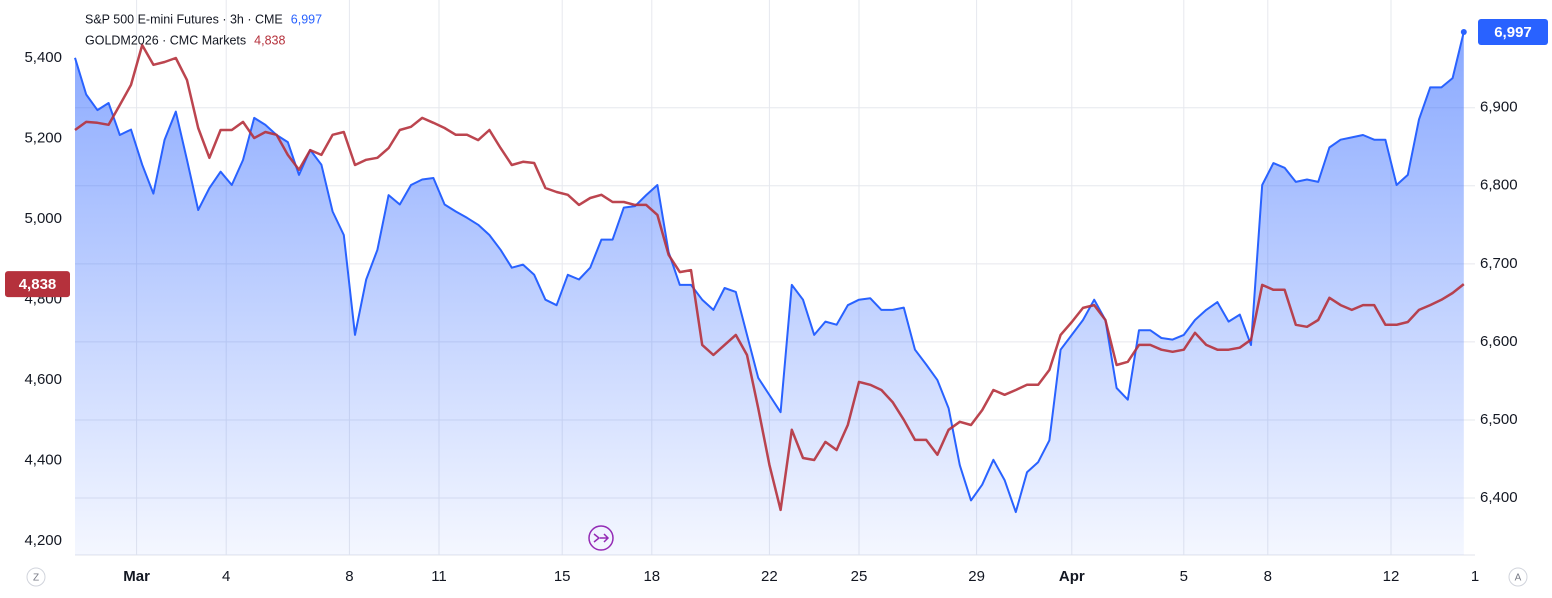  I want to click on x-tick-label: 18, so click(651, 576).